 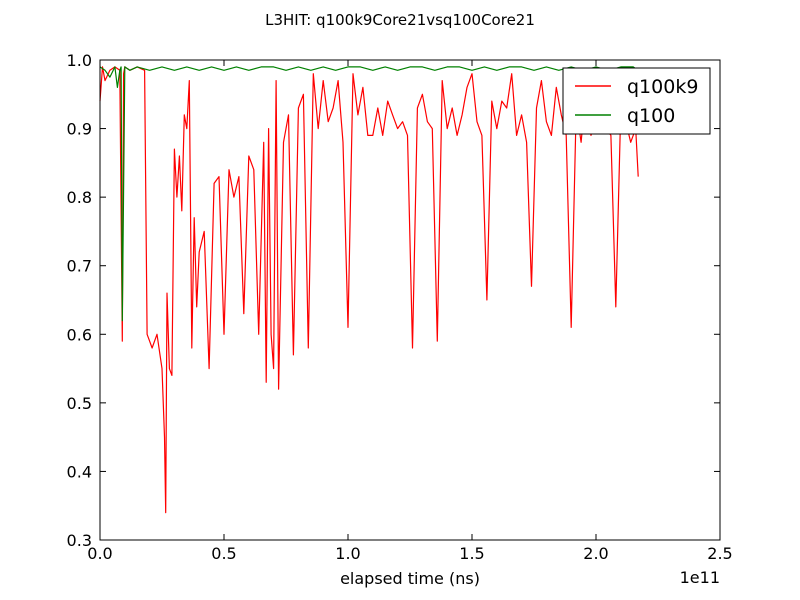 What do you see at coordinates (595, 553) in the screenshot?
I see `x-tick-label: 2.0` at bounding box center [595, 553].